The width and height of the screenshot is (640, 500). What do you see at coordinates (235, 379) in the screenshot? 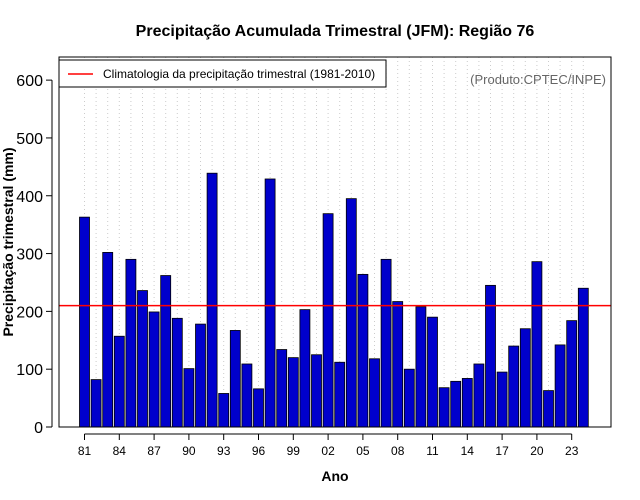
I see `bar-1994` at bounding box center [235, 379].